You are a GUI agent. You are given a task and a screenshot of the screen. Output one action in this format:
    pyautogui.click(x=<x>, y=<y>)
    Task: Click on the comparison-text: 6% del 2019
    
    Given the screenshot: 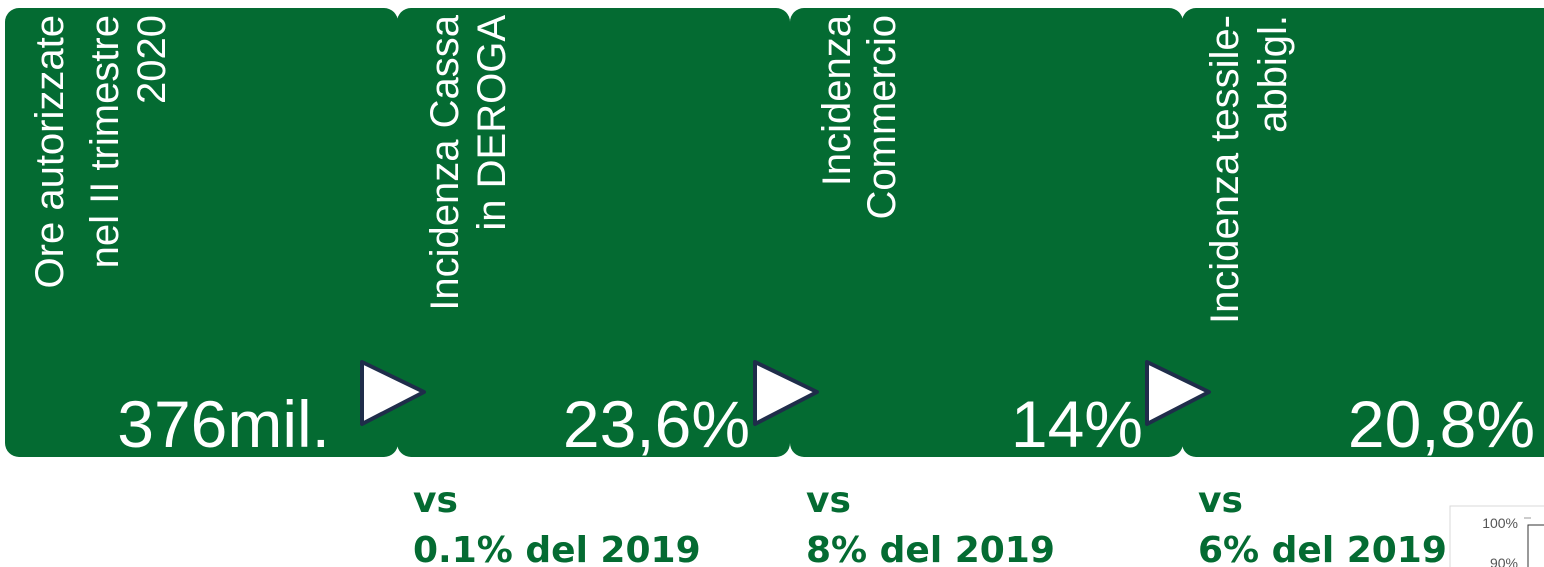 What is the action you would take?
    pyautogui.click(x=1322, y=548)
    